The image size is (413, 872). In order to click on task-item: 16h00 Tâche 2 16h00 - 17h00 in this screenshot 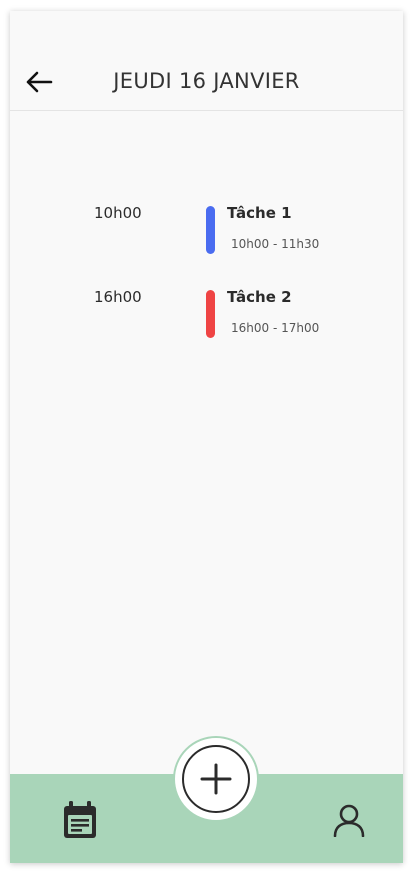, I will do `click(206, 316)`.